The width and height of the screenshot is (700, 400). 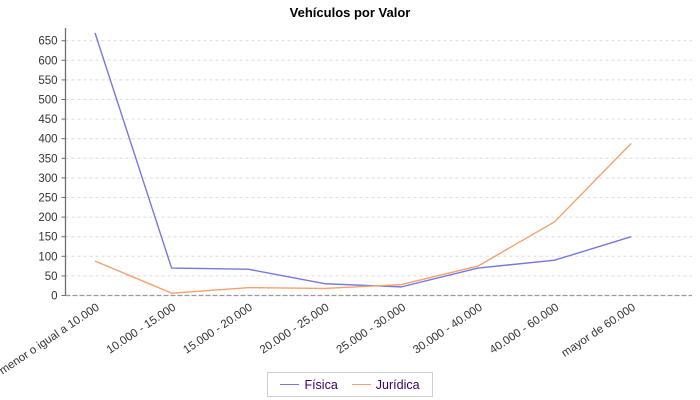 What do you see at coordinates (47, 199) in the screenshot?
I see `y-tick-label: 250` at bounding box center [47, 199].